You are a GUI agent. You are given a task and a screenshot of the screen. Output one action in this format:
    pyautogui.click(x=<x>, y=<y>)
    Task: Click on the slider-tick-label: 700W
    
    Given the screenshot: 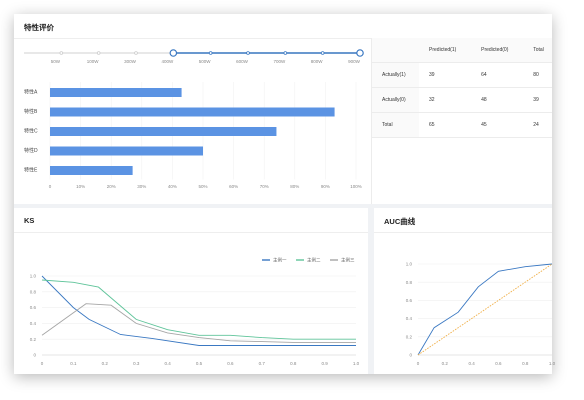 What is the action you would take?
    pyautogui.click(x=279, y=61)
    